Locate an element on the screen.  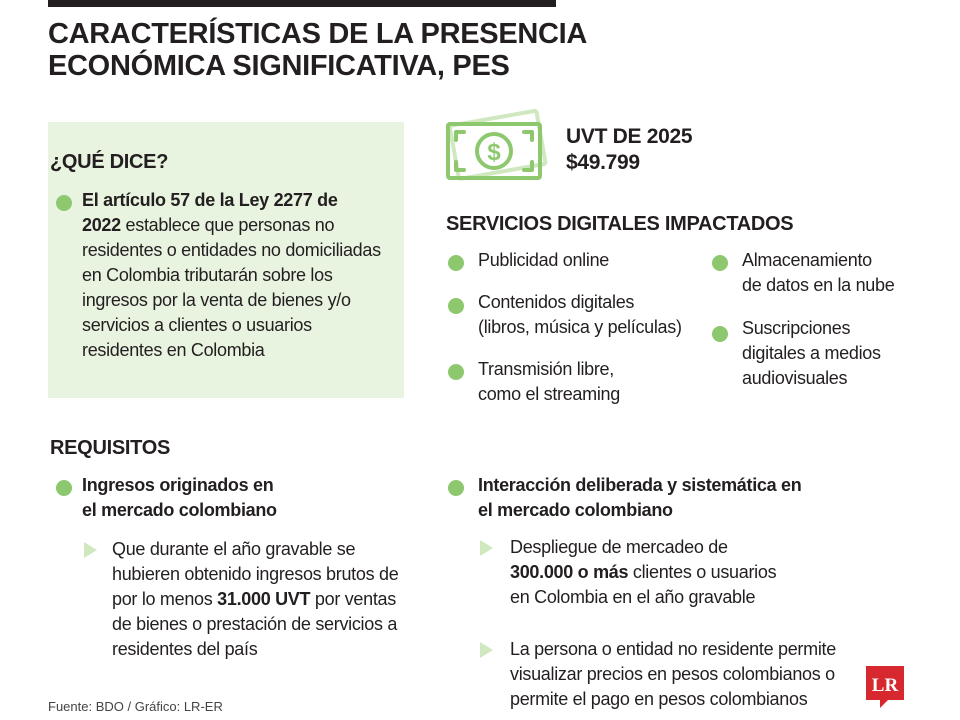
servicio-item: Publicidad online is located at coordinates (543, 260).